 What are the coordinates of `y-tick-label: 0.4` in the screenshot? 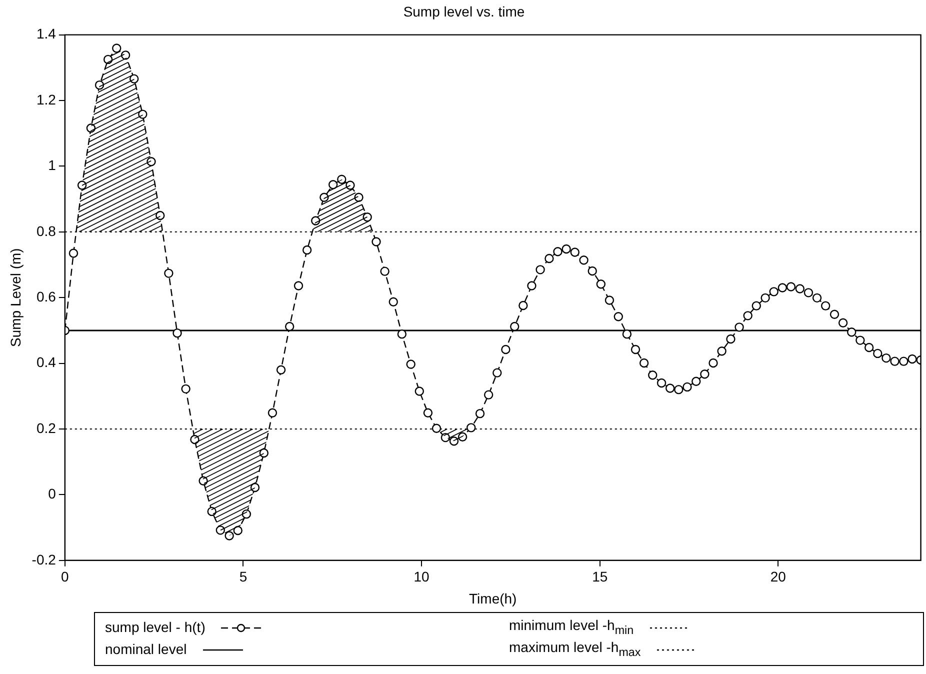 It's located at (46, 362).